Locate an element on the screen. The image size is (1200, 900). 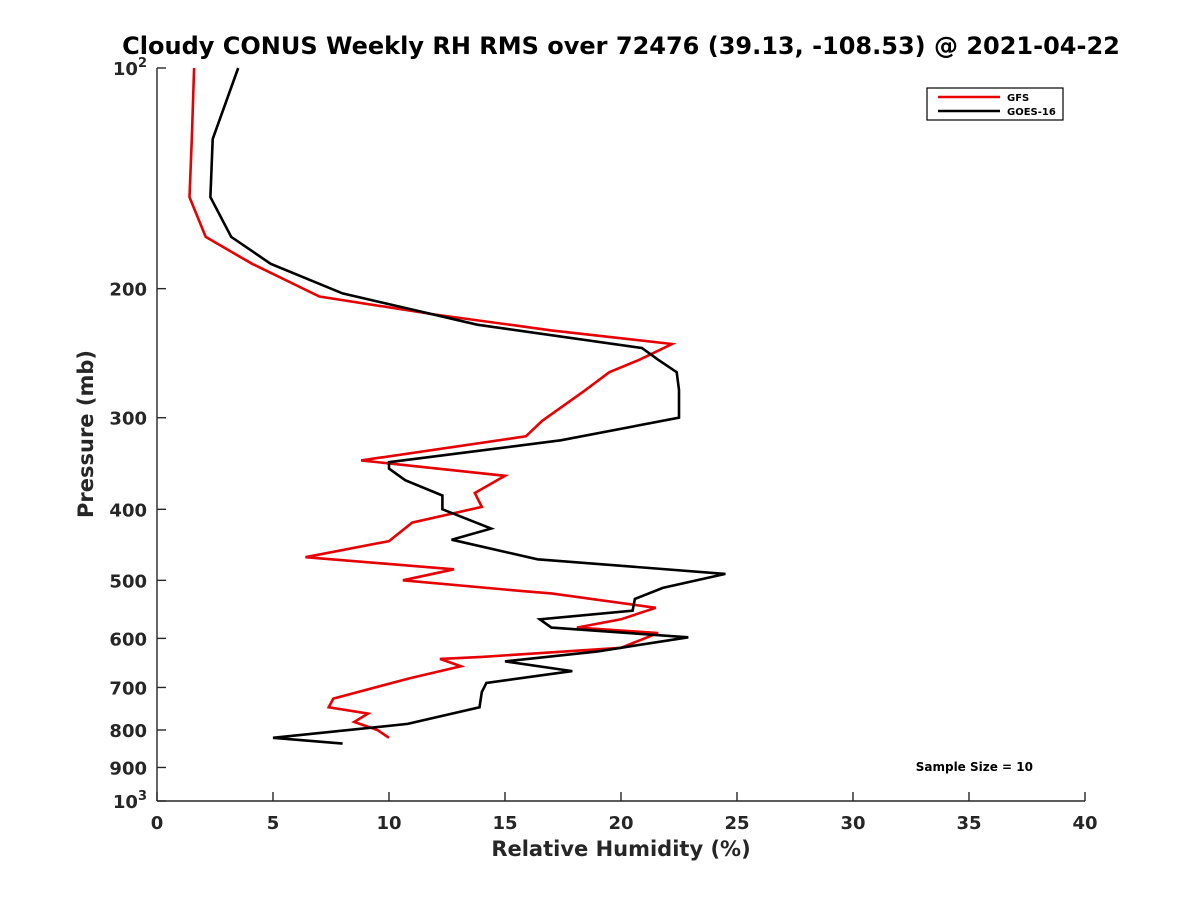
legend-label-gfs: GFS is located at coordinates (1018, 98).